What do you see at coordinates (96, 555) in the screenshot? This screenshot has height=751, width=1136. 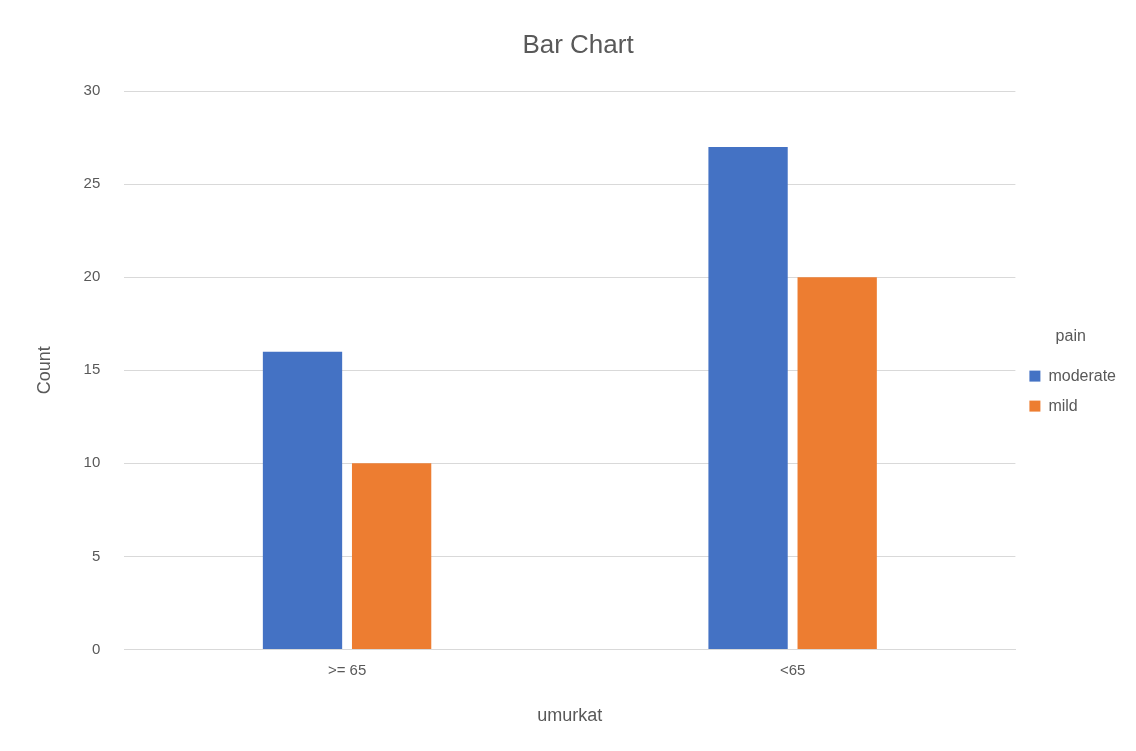 I see `y-tick-label: 5` at bounding box center [96, 555].